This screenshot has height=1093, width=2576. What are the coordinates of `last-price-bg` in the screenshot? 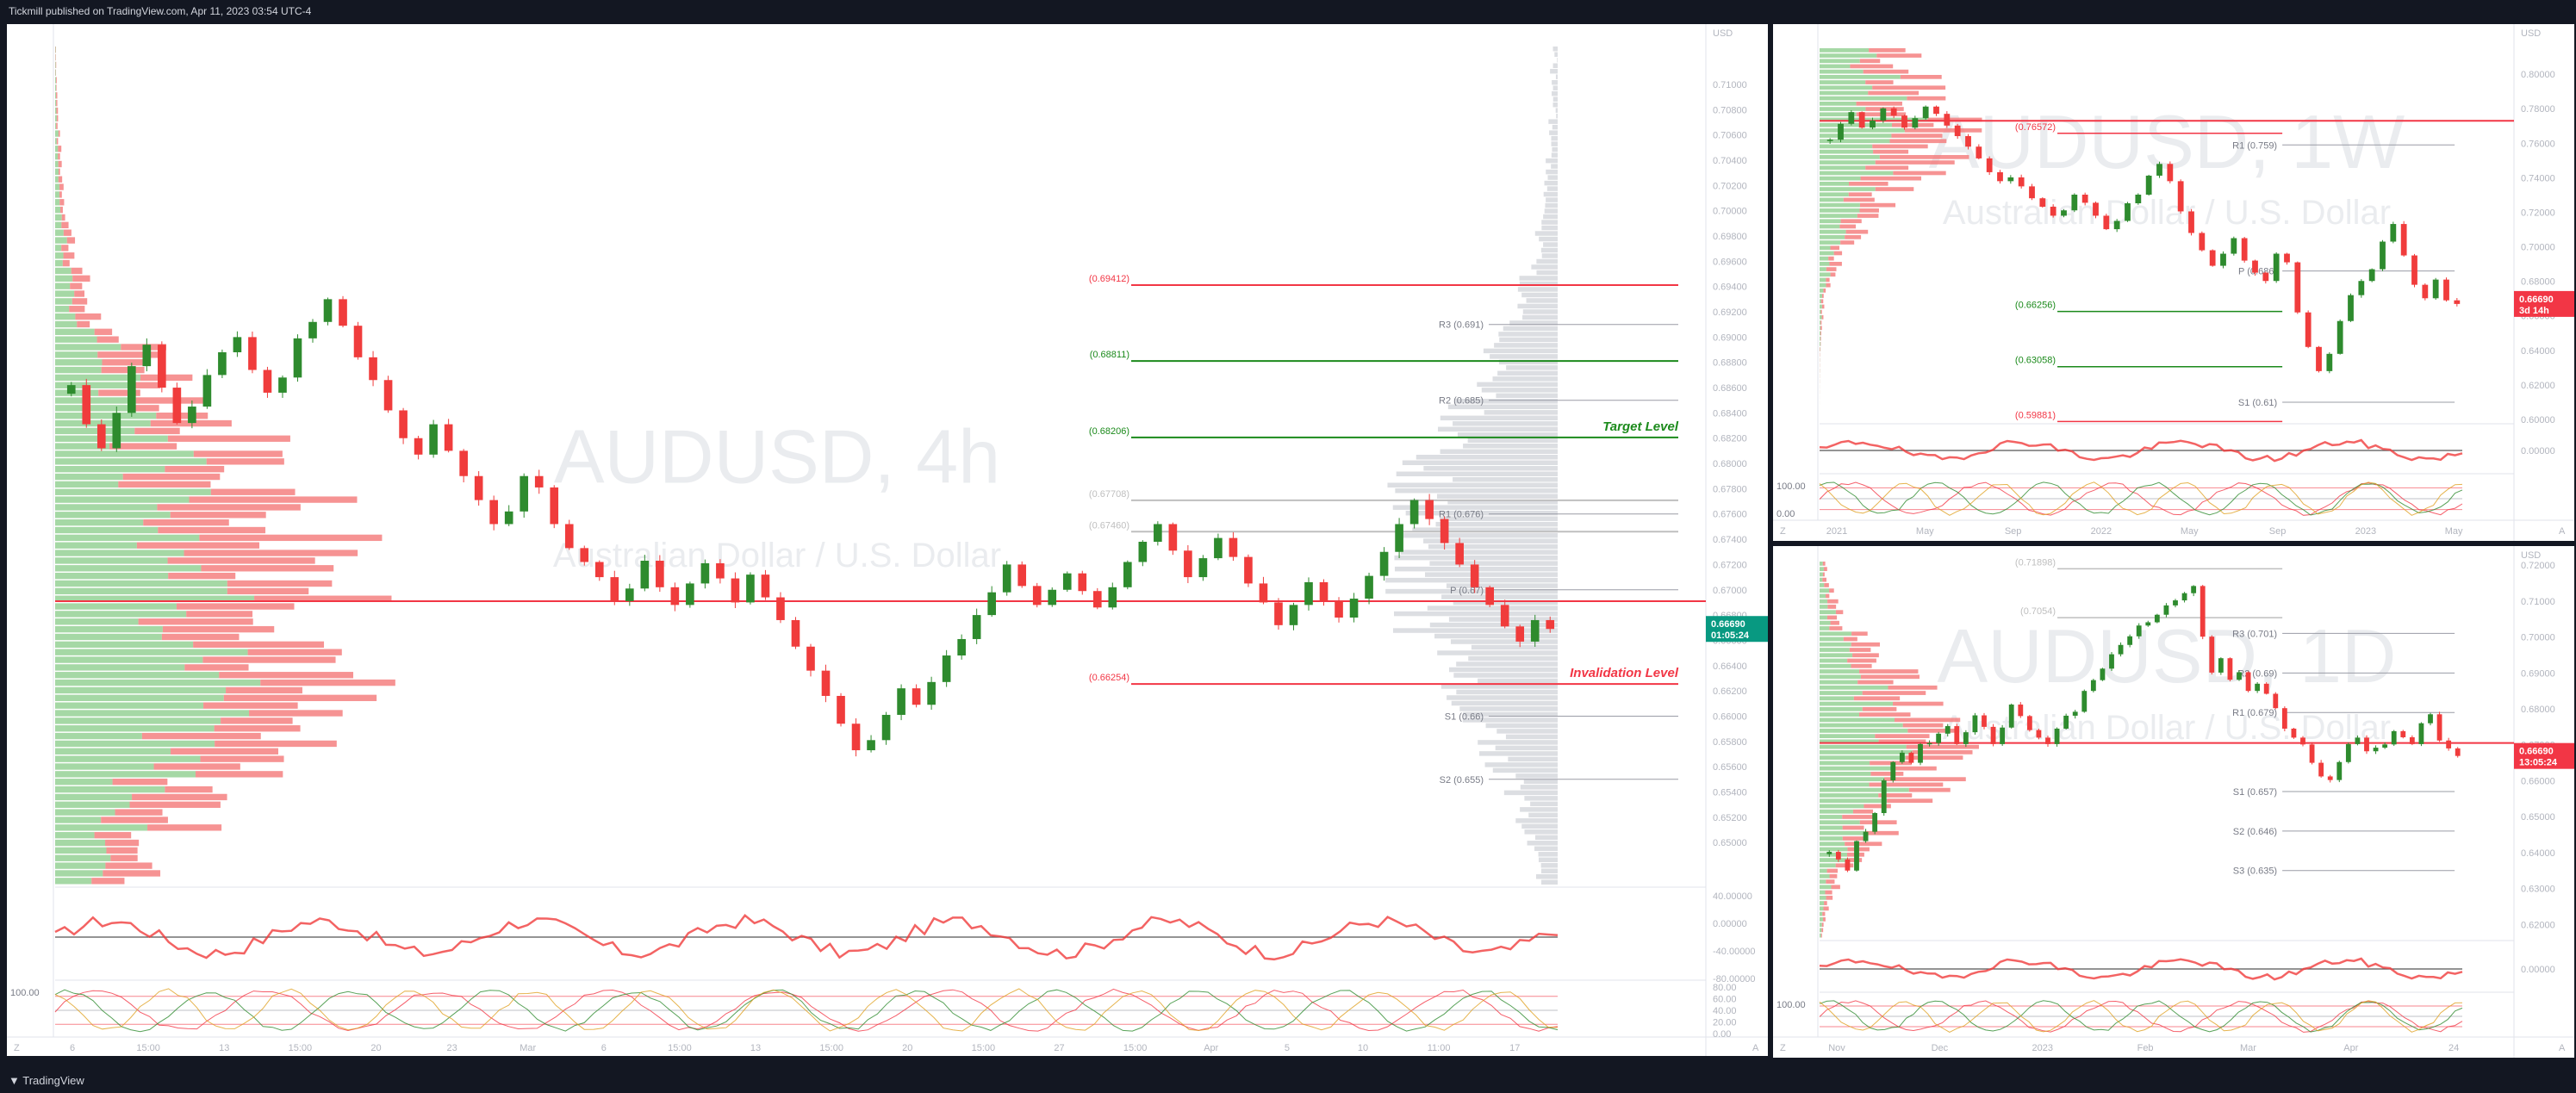 It's located at (1737, 629).